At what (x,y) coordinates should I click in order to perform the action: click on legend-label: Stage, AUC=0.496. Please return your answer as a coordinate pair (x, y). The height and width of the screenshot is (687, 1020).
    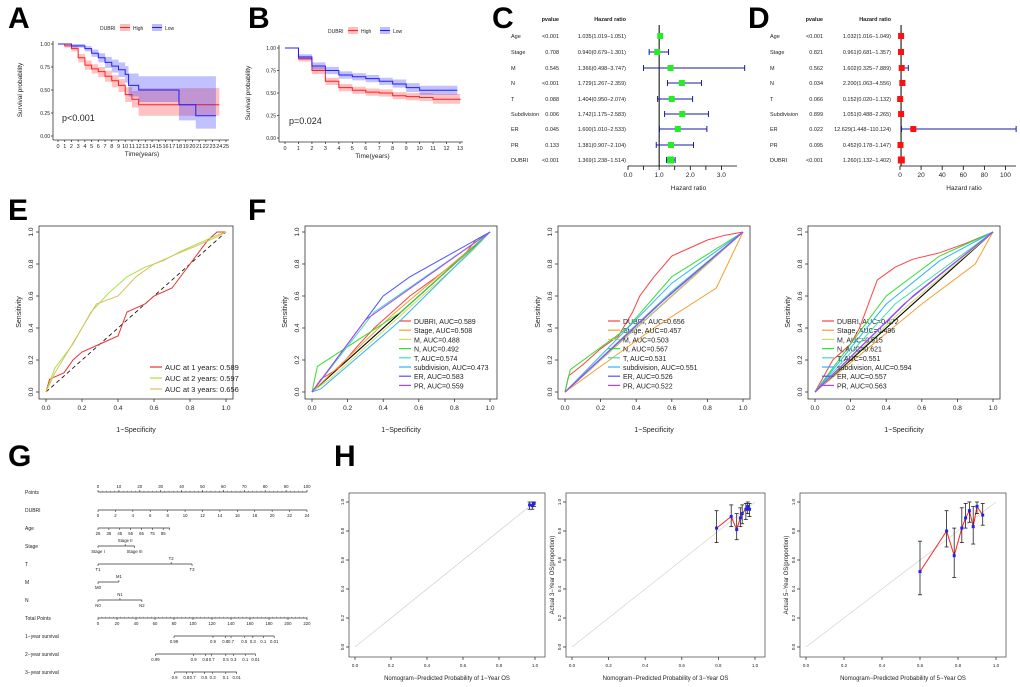
    Looking at the image, I should click on (866, 331).